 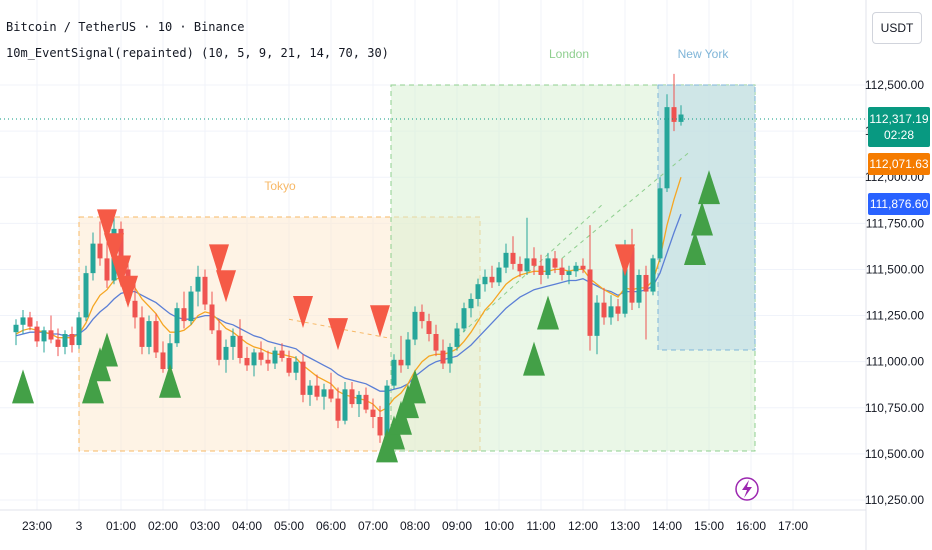 I want to click on time-tick-label: 02:00, so click(x=163, y=526).